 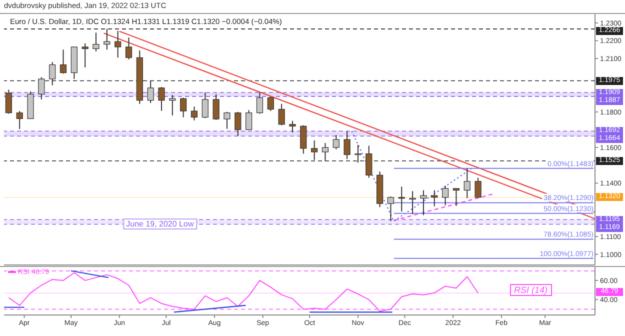 I want to click on annotation: June 19, 2020 Low, so click(x=160, y=224).